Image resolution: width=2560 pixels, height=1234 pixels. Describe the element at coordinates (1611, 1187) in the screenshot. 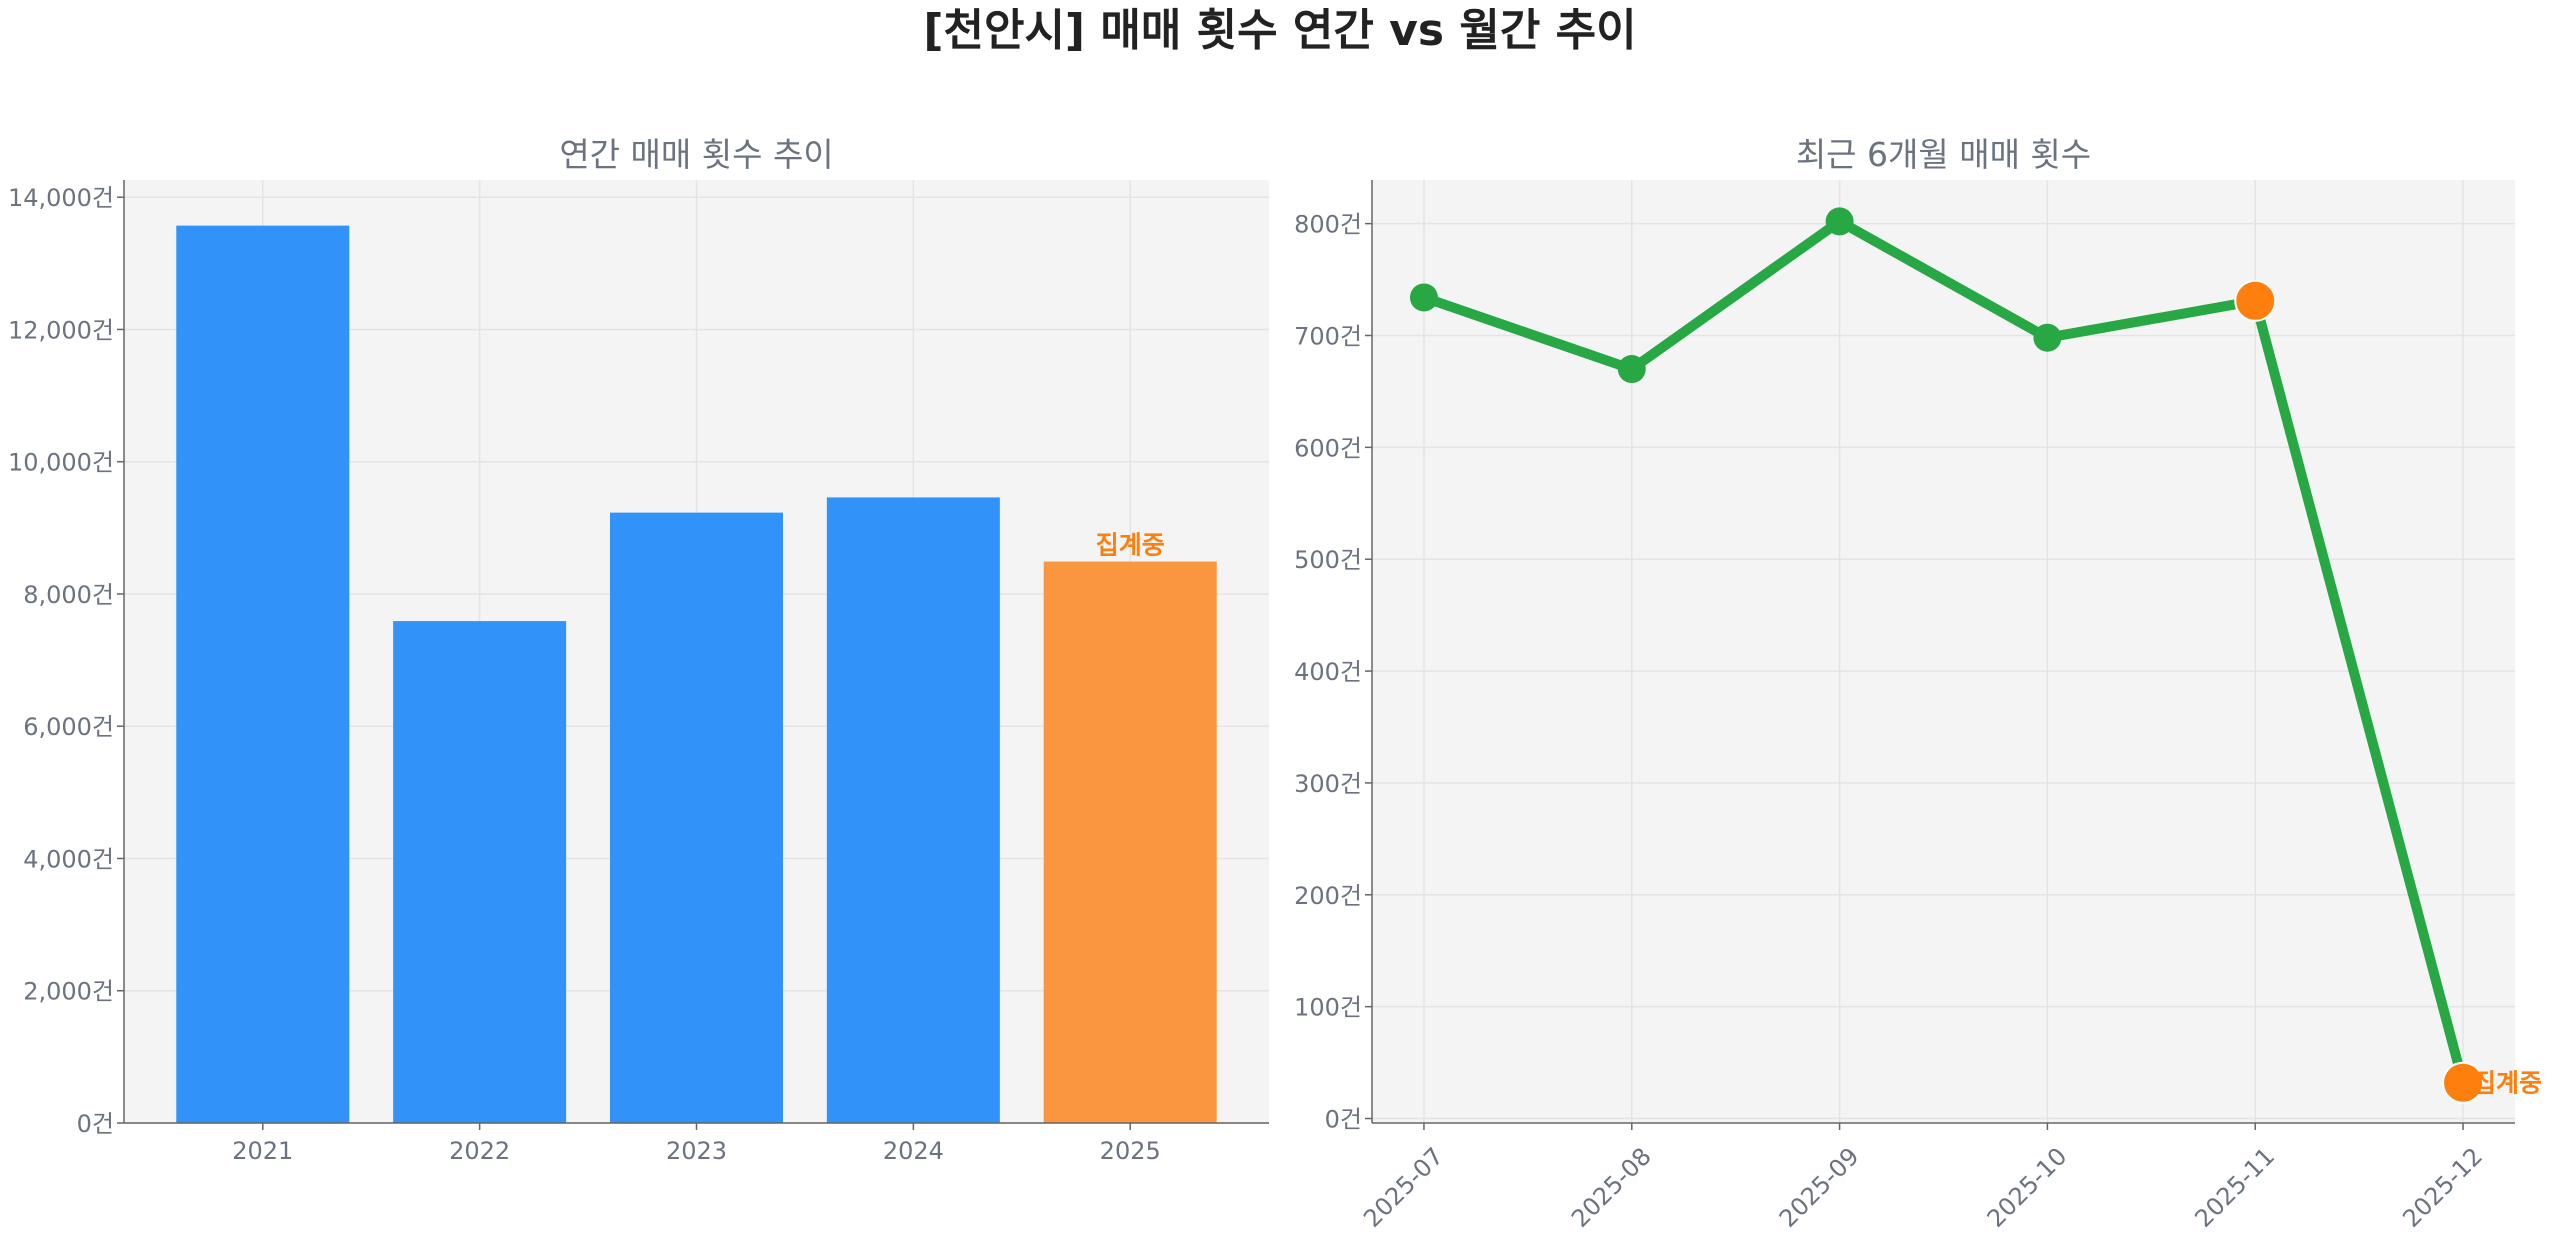

I see `x-tick-label: 2025-08` at that location.